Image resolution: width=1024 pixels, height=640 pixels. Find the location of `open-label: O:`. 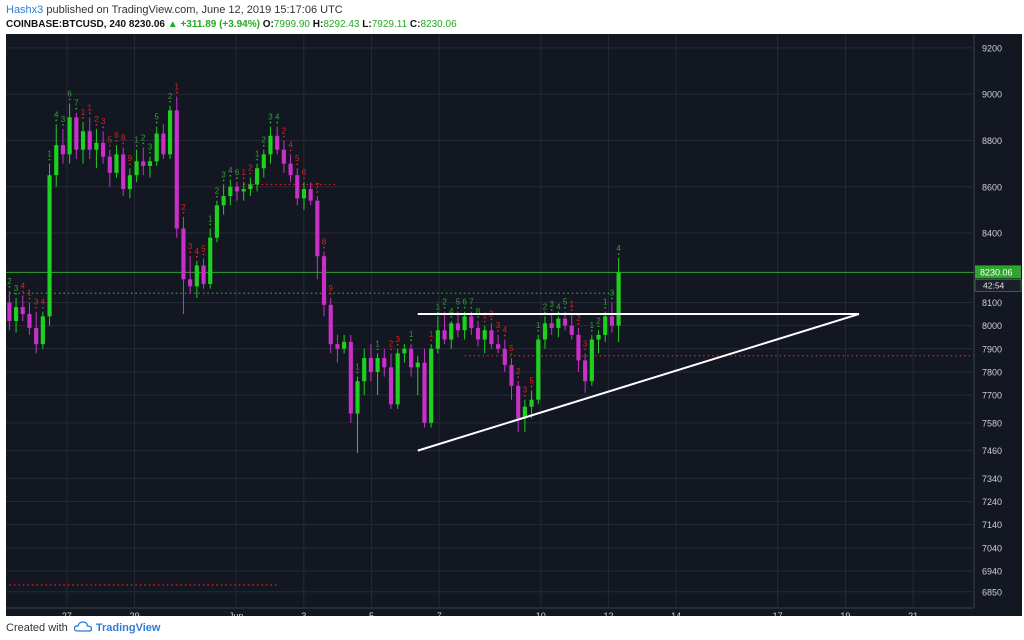

open-label: O: is located at coordinates (268, 24).